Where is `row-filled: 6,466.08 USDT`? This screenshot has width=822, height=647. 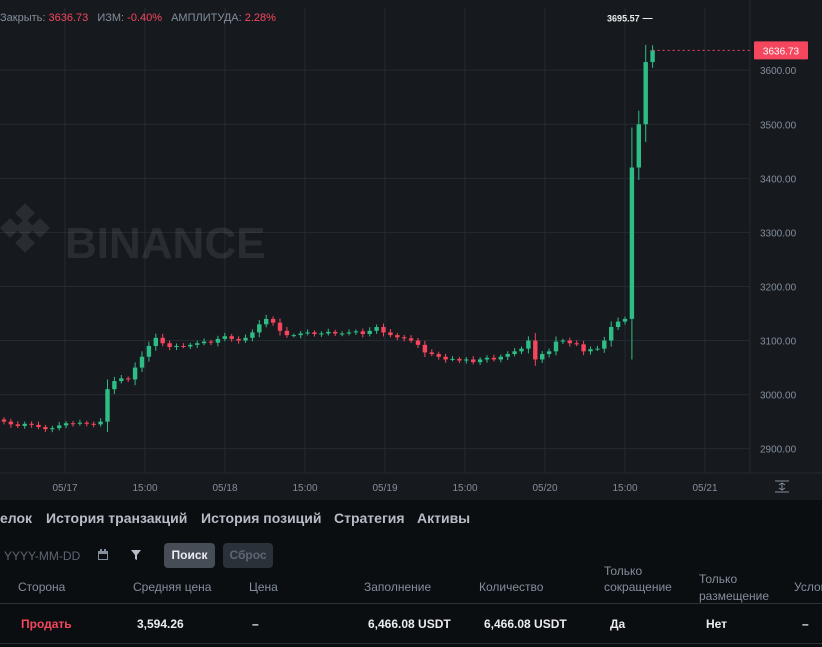
row-filled: 6,466.08 USDT is located at coordinates (409, 624).